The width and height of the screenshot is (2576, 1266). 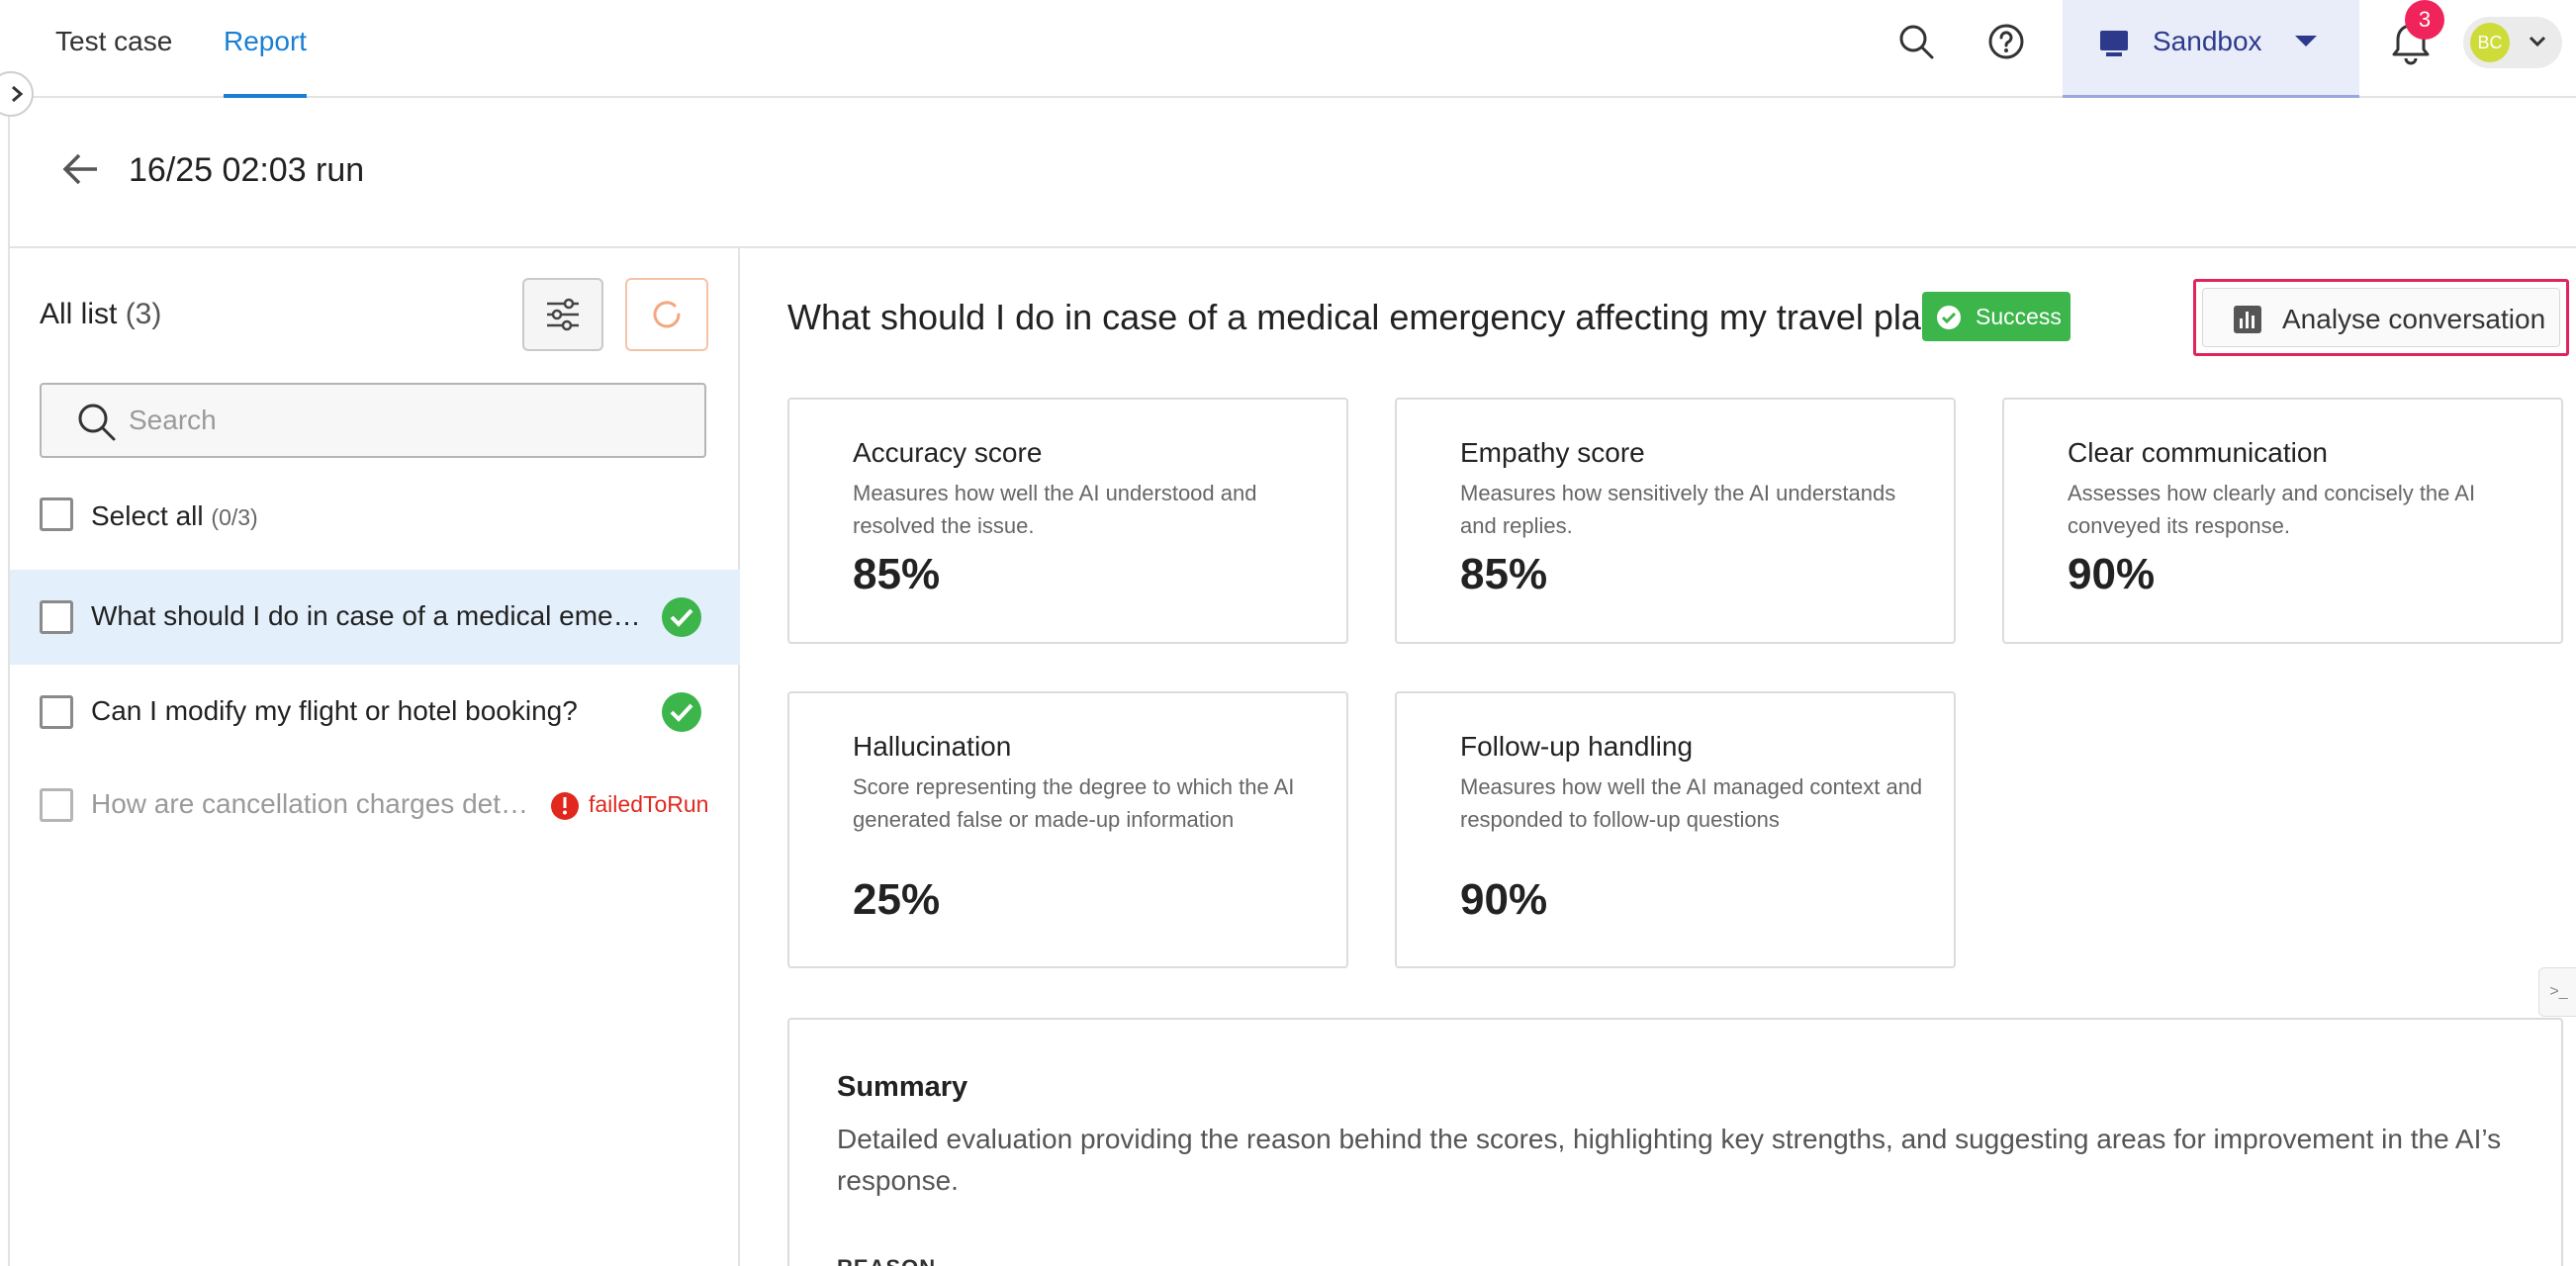 I want to click on side-panel-toggle: >_, so click(x=2557, y=992).